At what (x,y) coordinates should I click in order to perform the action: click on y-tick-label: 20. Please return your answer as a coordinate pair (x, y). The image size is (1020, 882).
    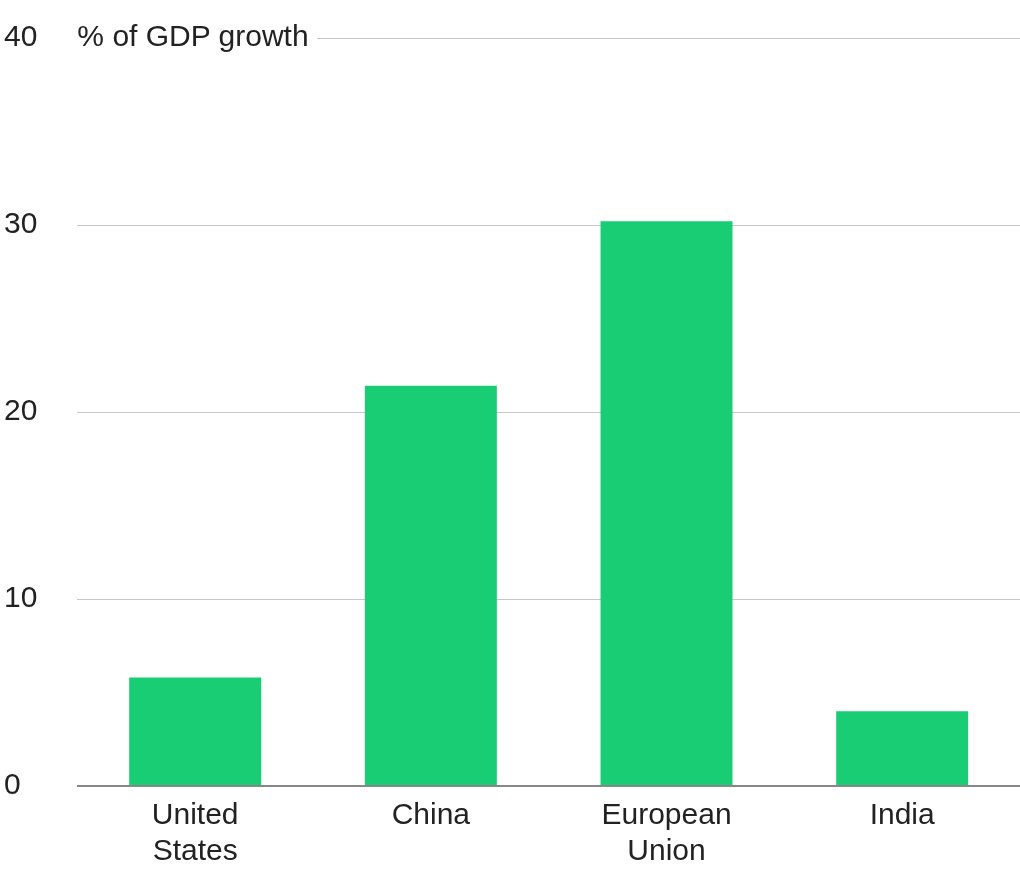
    Looking at the image, I should click on (21, 410).